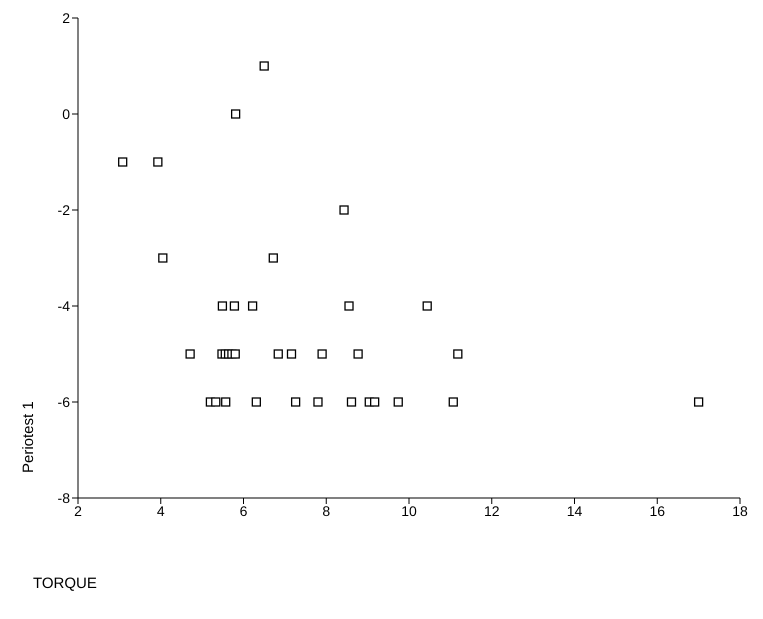 The image size is (763, 619). Describe the element at coordinates (66, 18) in the screenshot. I see `y-tick-label: 2` at that location.